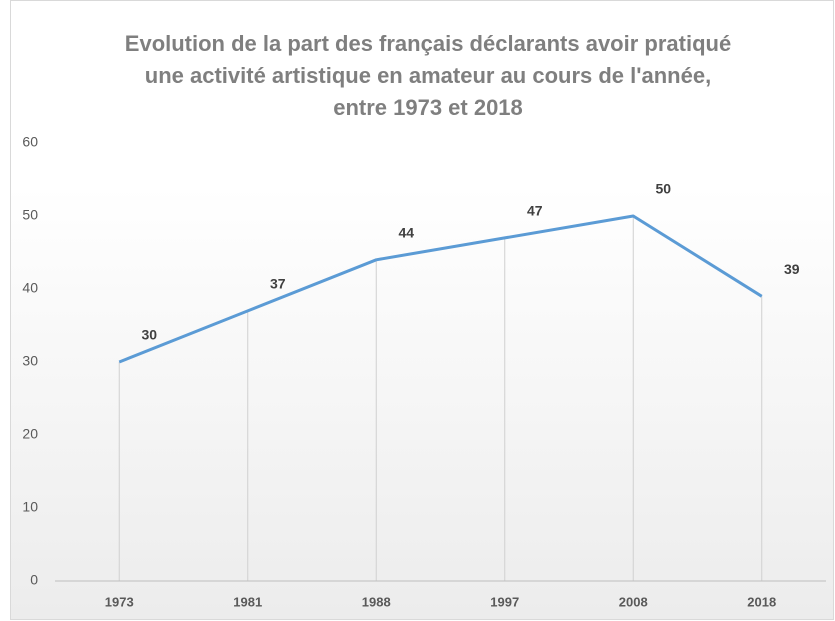 This screenshot has height=621, width=835. What do you see at coordinates (30, 288) in the screenshot?
I see `y-tick-label: 40` at bounding box center [30, 288].